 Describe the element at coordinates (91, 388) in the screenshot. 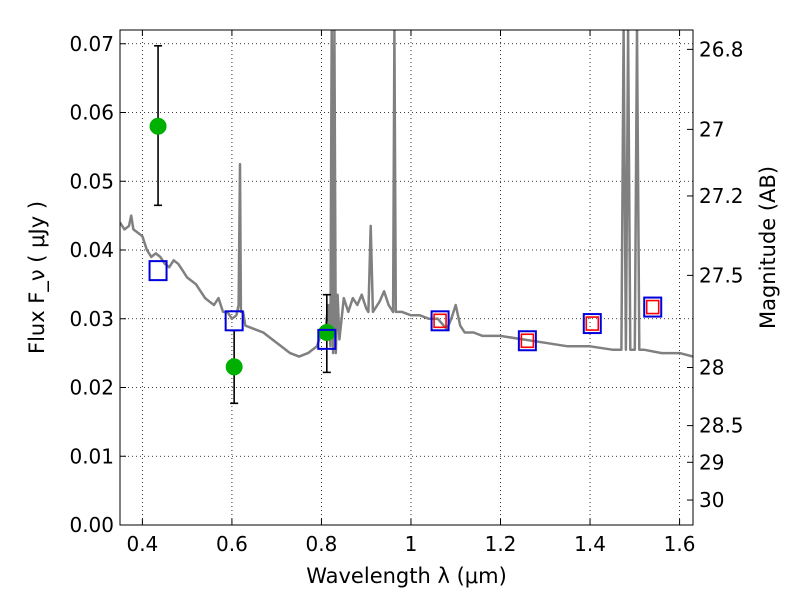

I see `y-tick-label: 0.02` at that location.